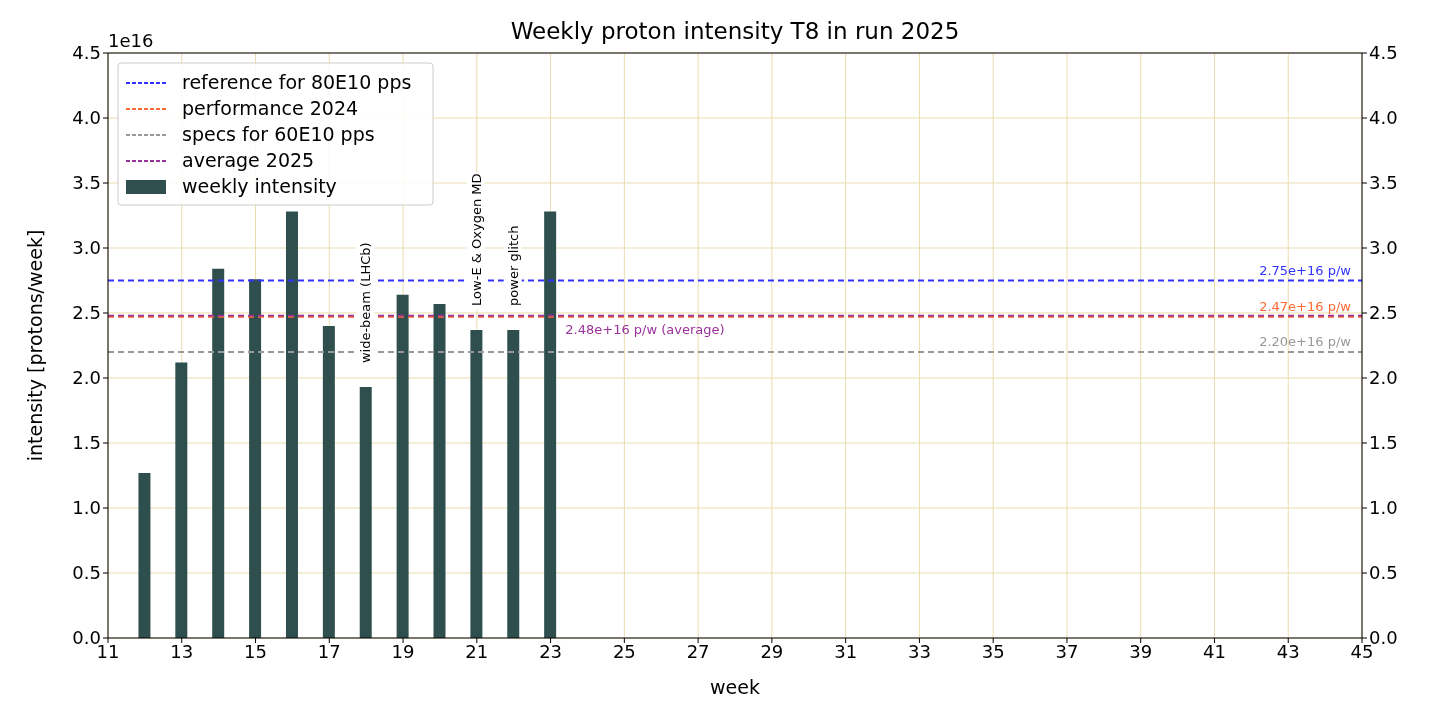 The width and height of the screenshot is (1440, 720). Describe the element at coordinates (270, 108) in the screenshot. I see `legend-label: performance 2024` at that location.